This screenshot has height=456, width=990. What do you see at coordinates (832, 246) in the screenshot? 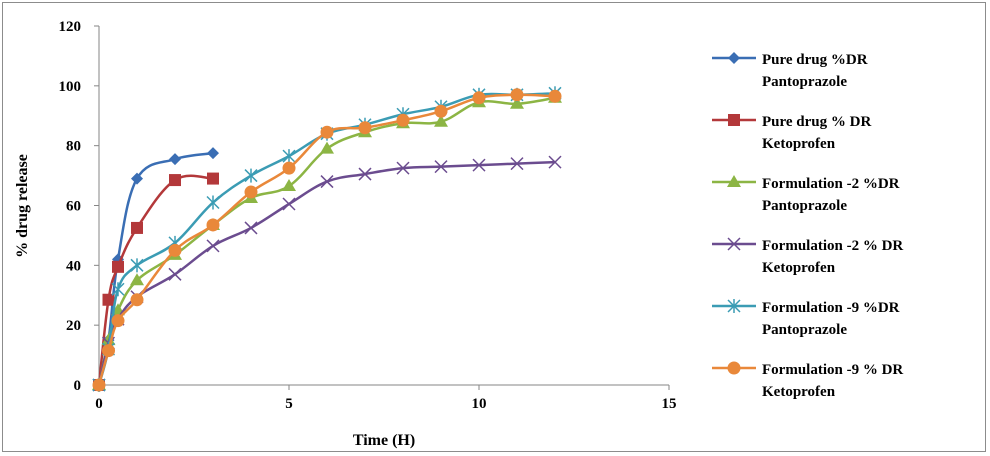
I see `legend-label: Formulation -2 % DR` at bounding box center [832, 246].